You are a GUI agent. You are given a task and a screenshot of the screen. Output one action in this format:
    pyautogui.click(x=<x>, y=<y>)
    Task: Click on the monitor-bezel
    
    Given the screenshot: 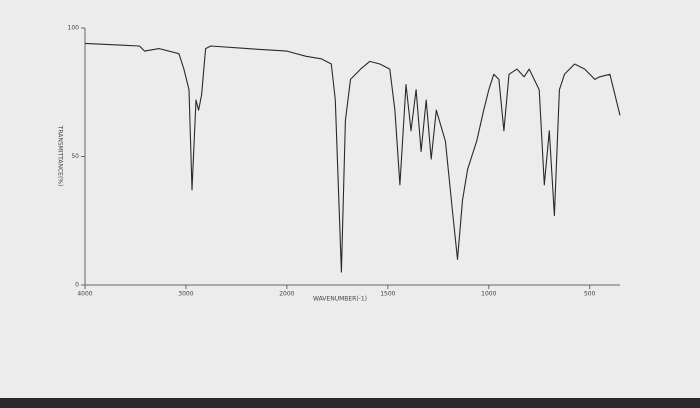 What is the action you would take?
    pyautogui.click(x=350, y=403)
    